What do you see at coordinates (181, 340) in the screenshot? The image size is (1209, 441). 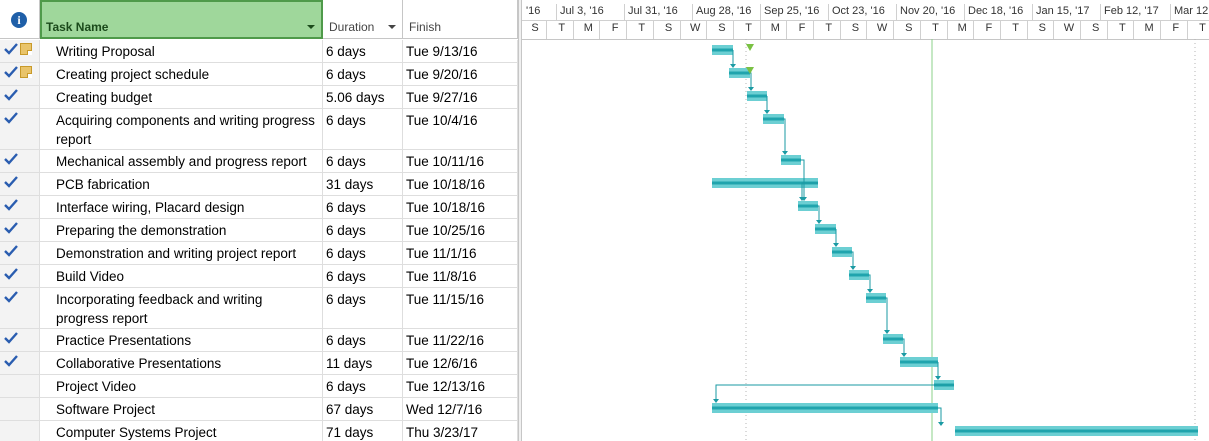 I see `task-name-cell: Practice Presentations` at bounding box center [181, 340].